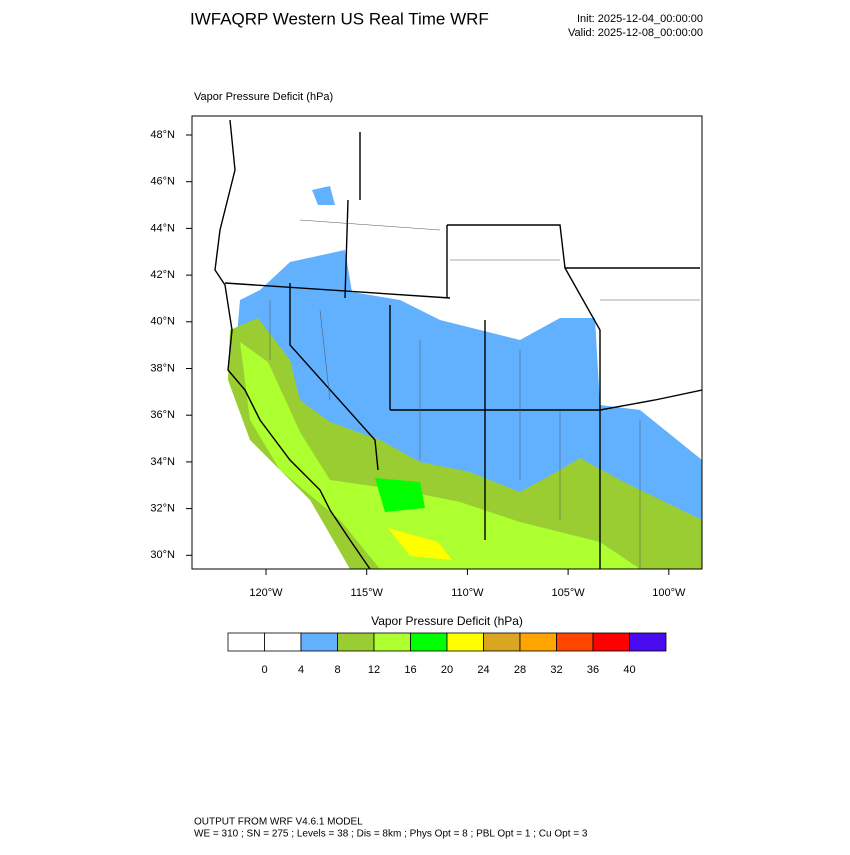 The height and width of the screenshot is (855, 850). I want to click on lat-label: 36°N, so click(162, 415).